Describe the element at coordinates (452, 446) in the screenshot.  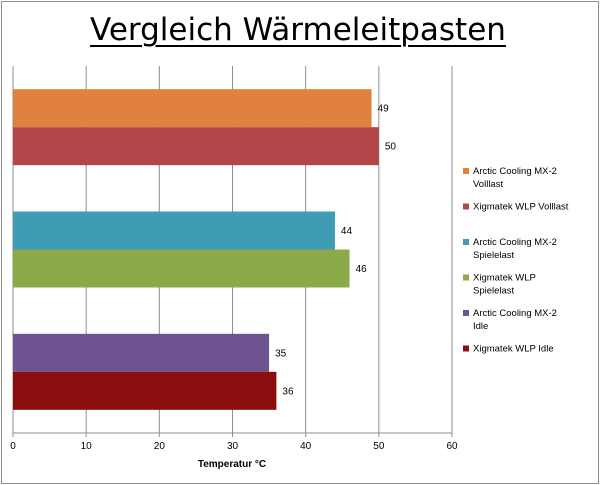
I see `x-tick-label-60: 60` at that location.